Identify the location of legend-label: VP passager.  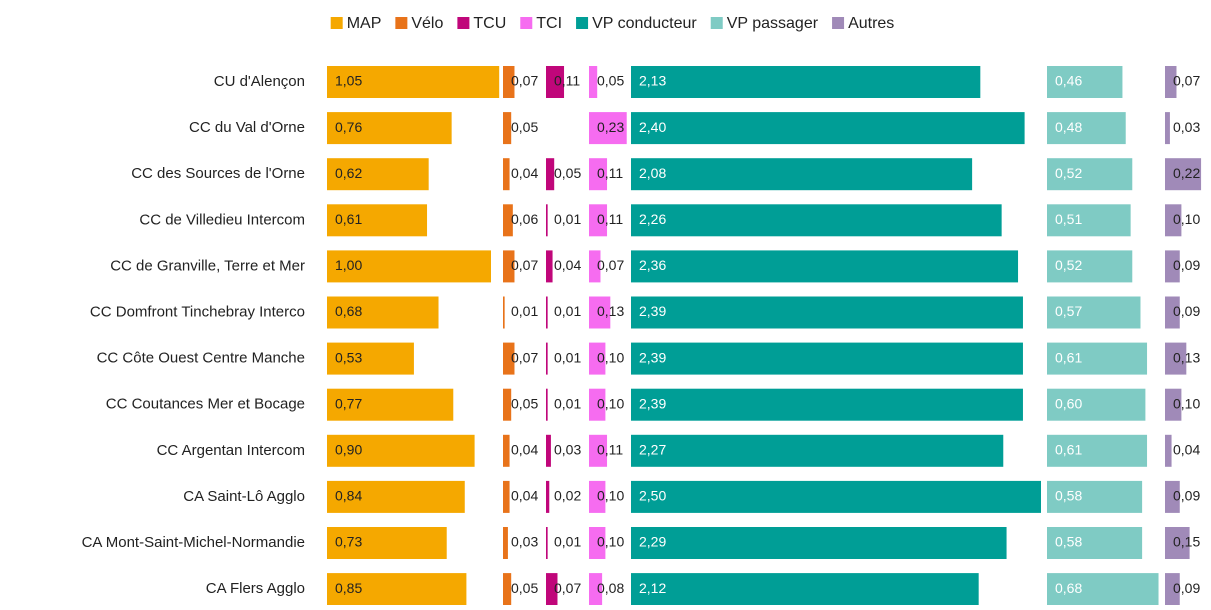
(773, 23).